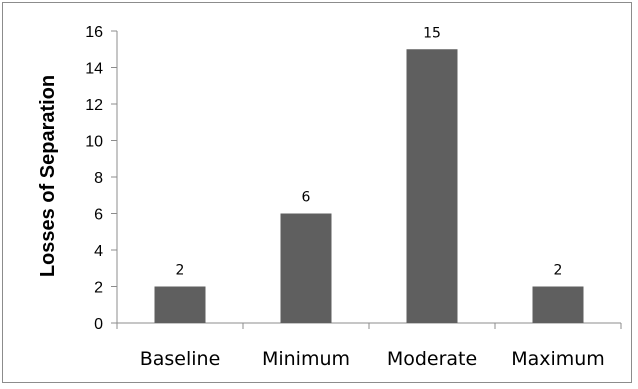 The width and height of the screenshot is (638, 389). I want to click on y-axis-title: Losses of Separation, so click(48, 176).